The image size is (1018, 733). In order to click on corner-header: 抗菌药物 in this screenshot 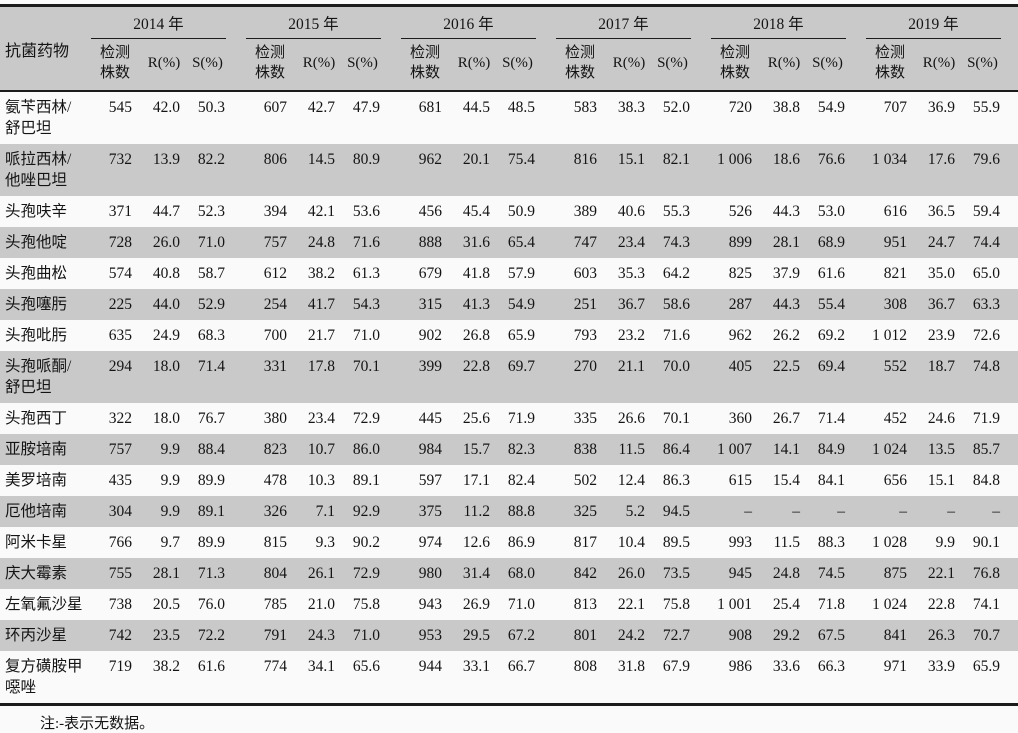, I will do `click(44, 48)`.